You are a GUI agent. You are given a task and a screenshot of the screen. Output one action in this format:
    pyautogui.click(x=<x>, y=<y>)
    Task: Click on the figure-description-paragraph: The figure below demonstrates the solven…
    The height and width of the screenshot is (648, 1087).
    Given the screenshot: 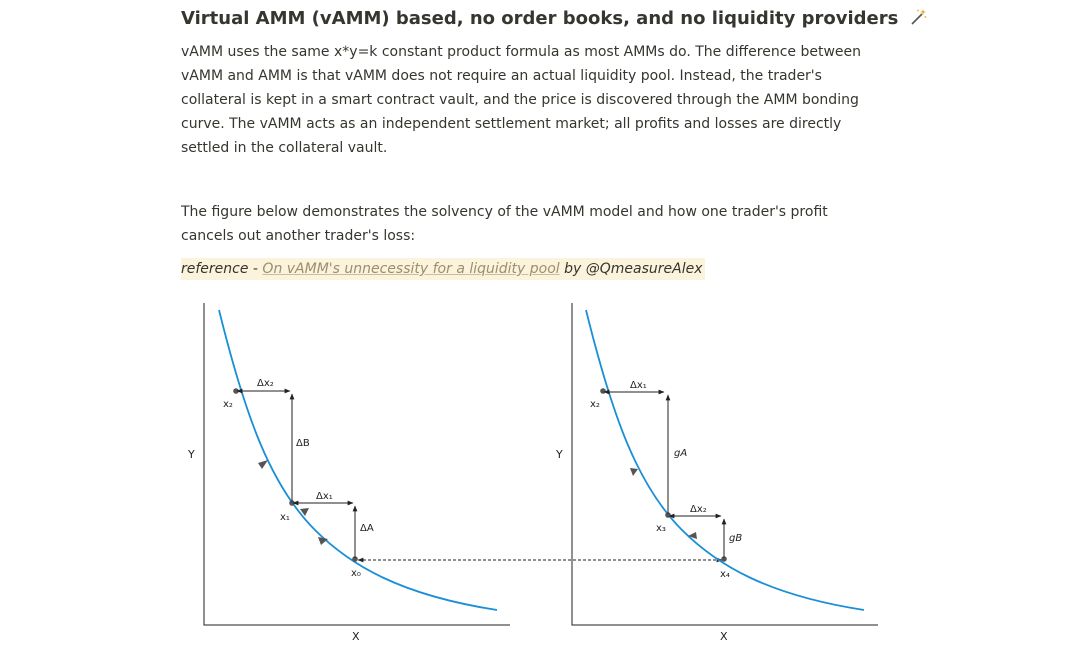 What is the action you would take?
    pyautogui.click(x=504, y=224)
    